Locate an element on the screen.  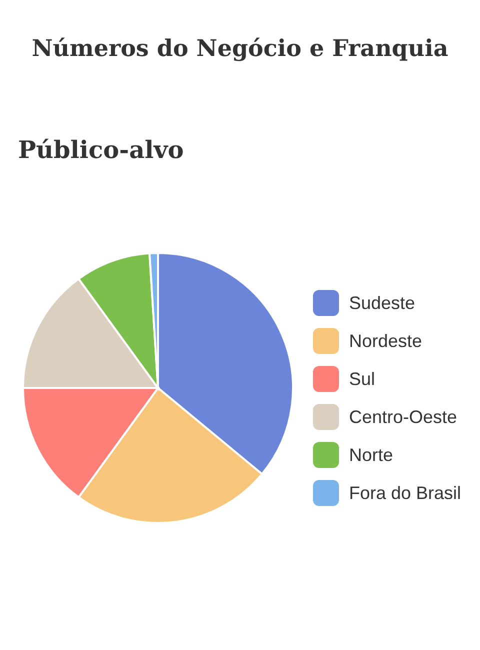
legend-label: Fora do Brasil is located at coordinates (405, 493).